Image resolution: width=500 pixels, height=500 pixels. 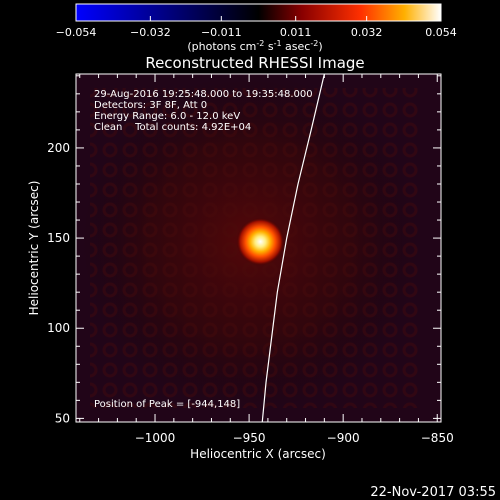 I want to click on x-tick-label: −950, so click(x=249, y=438).